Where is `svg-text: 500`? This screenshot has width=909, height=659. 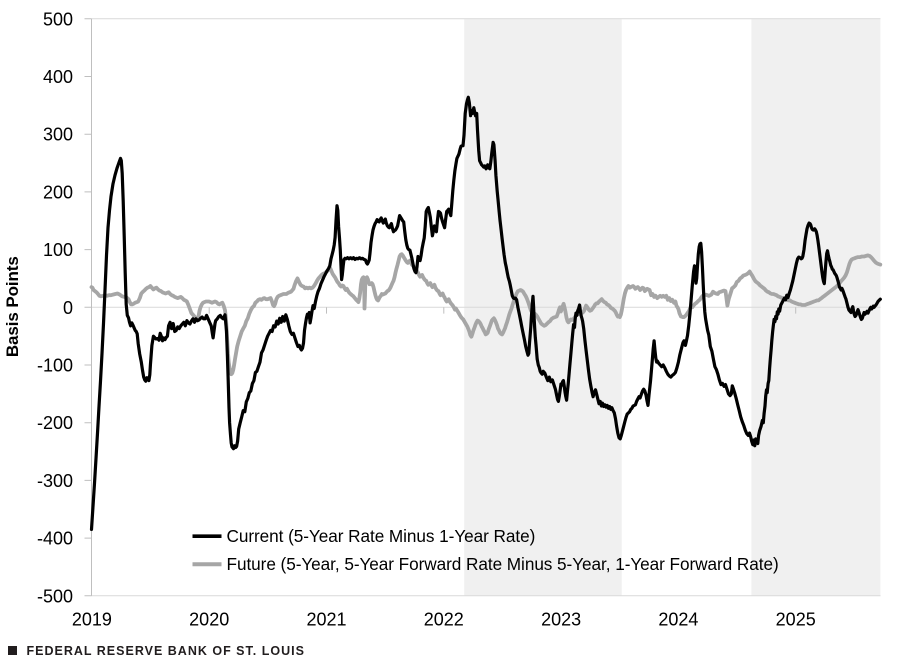
svg-text: 500 is located at coordinates (58, 19).